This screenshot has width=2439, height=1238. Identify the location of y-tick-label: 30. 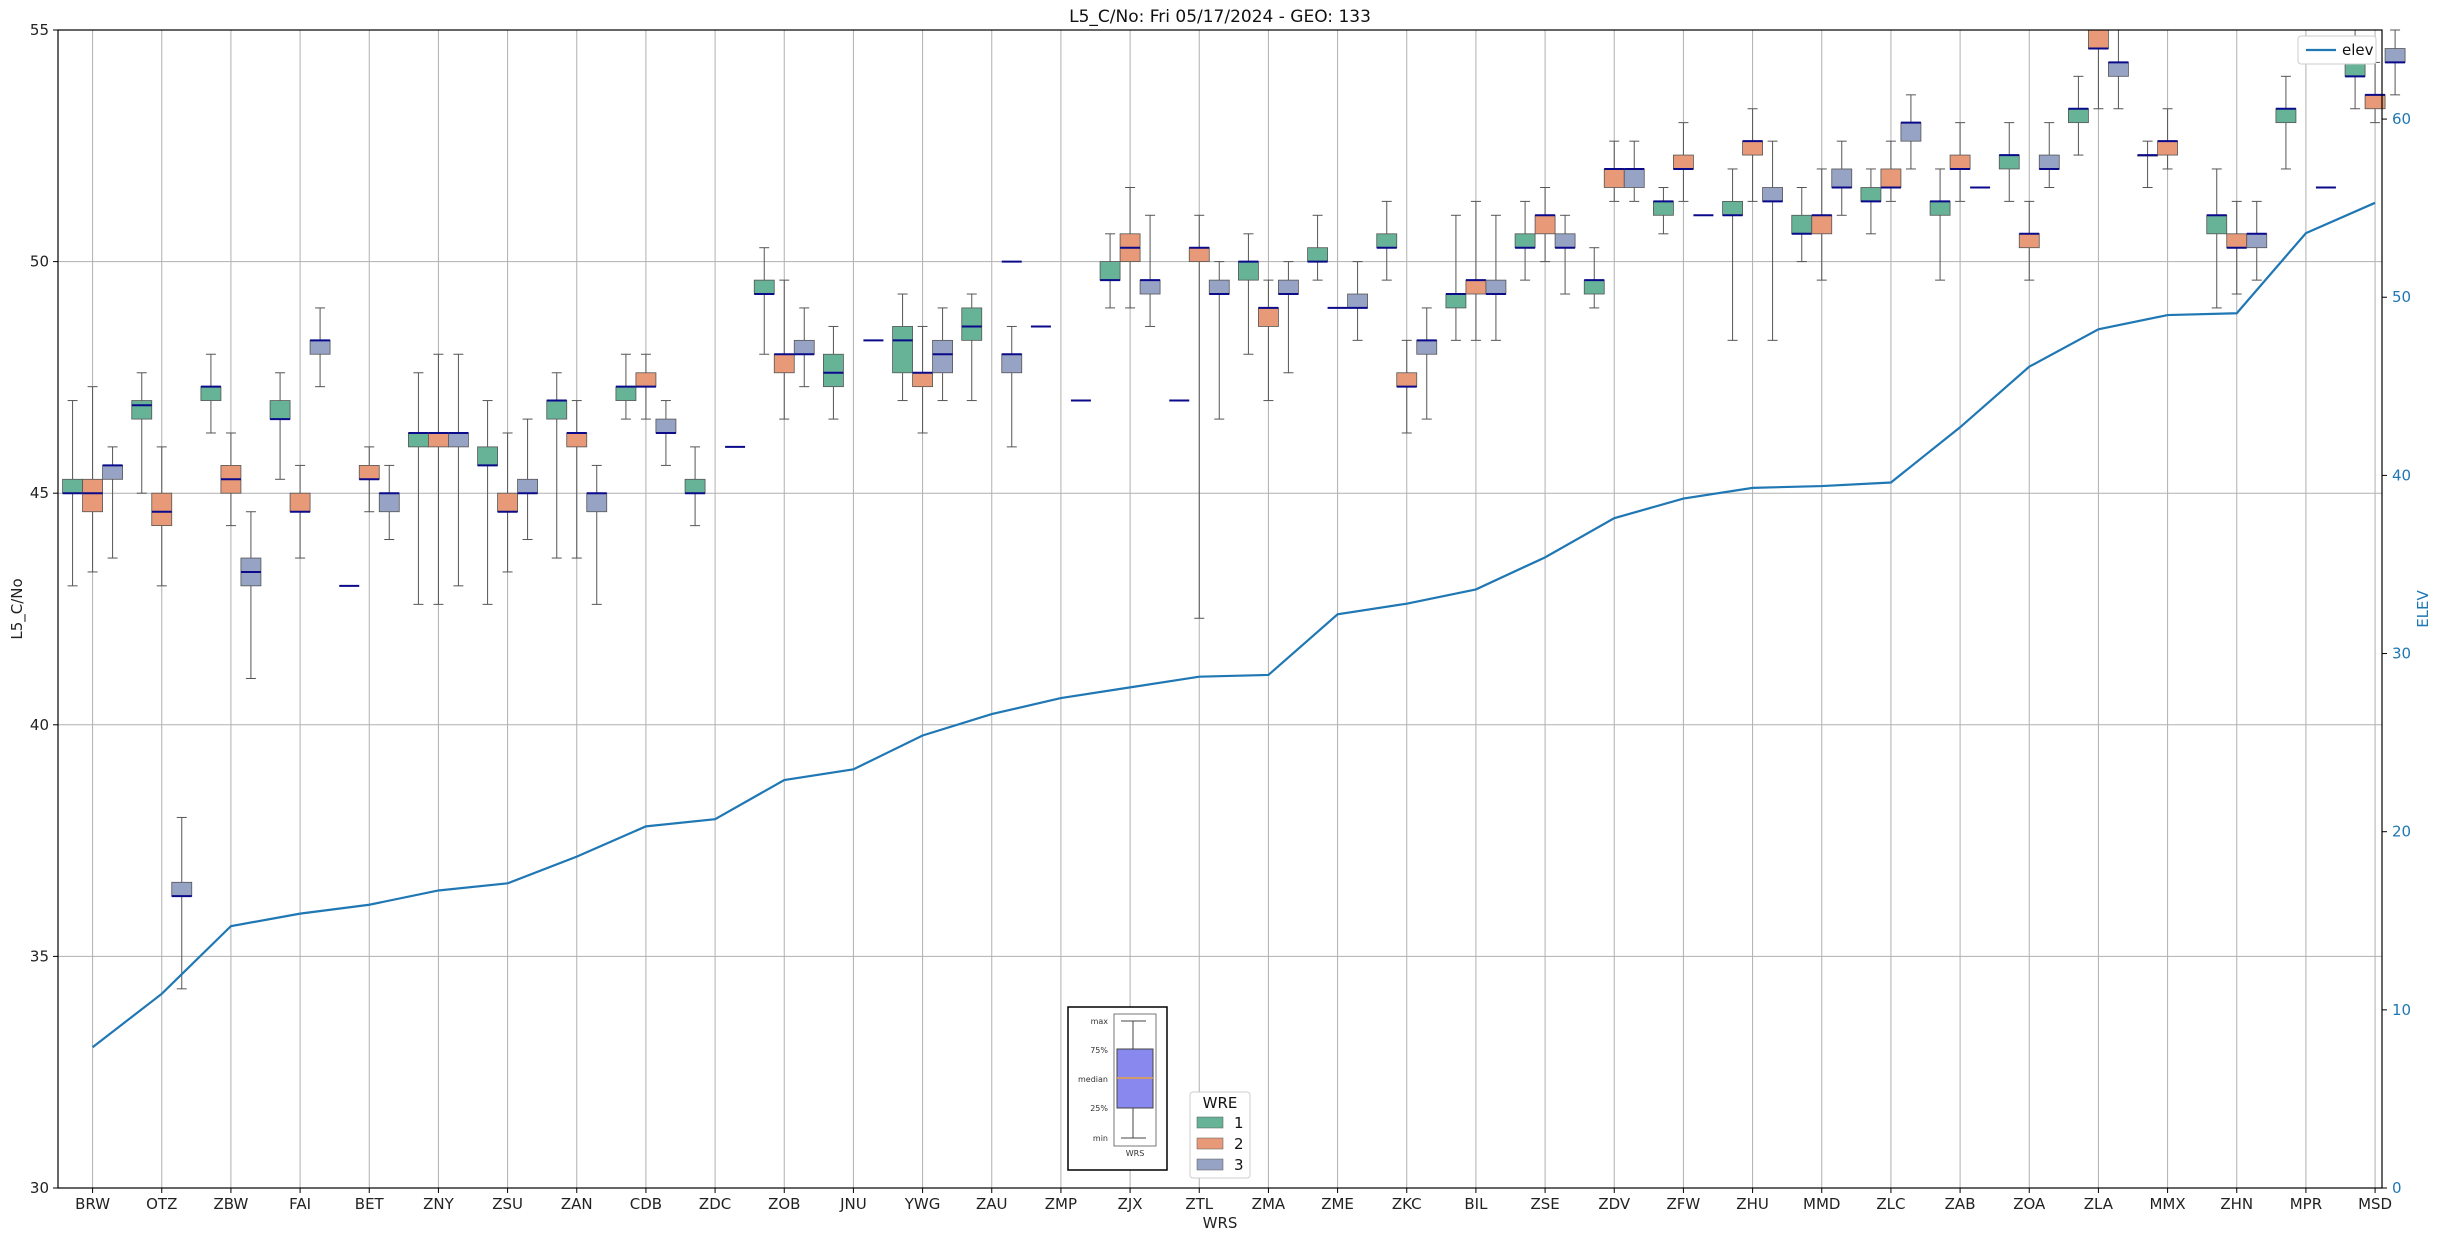
(39, 1188).